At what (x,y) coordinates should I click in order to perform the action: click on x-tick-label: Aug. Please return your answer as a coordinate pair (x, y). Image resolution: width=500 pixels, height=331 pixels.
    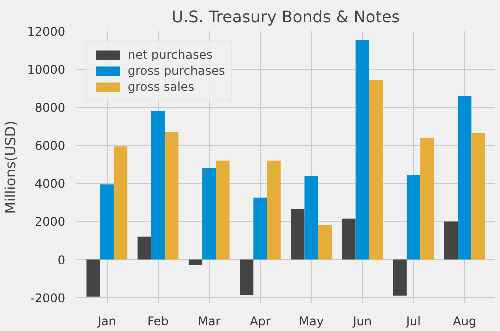
    Looking at the image, I should click on (465, 321).